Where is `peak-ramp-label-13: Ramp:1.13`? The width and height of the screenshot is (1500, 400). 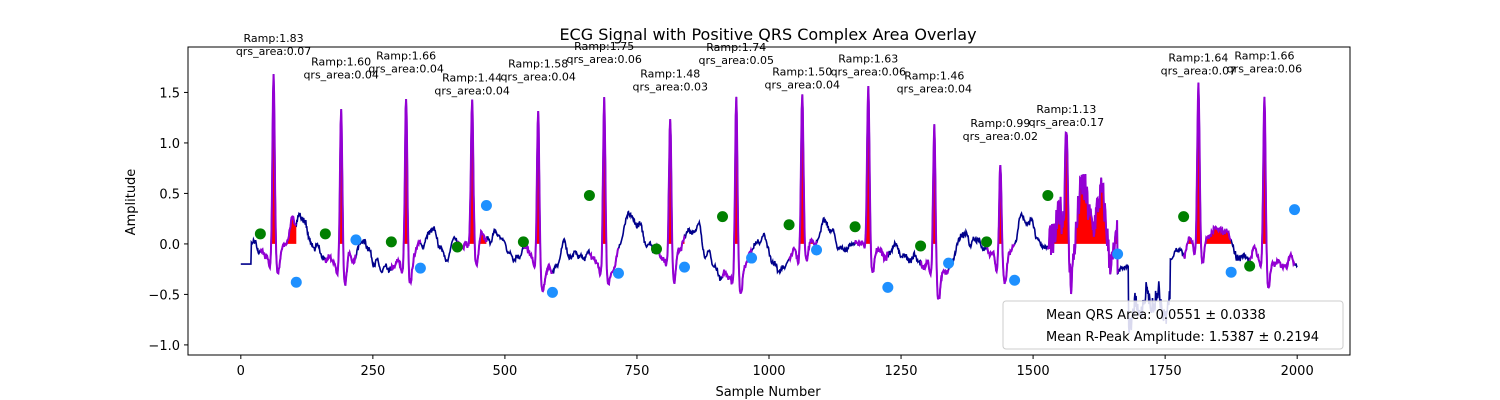 peak-ramp-label-13: Ramp:1.13 is located at coordinates (1066, 109).